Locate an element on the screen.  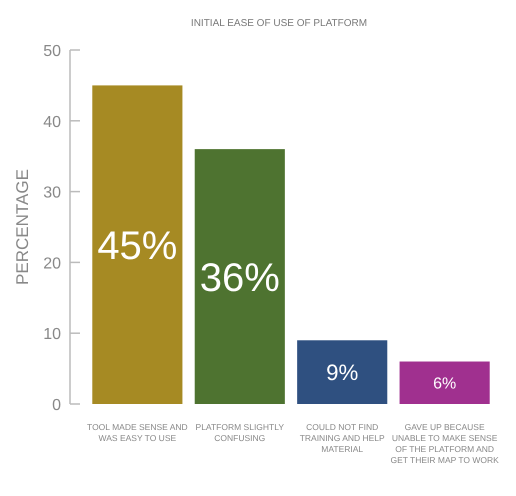
y-tick-label: 30 is located at coordinates (52, 193).